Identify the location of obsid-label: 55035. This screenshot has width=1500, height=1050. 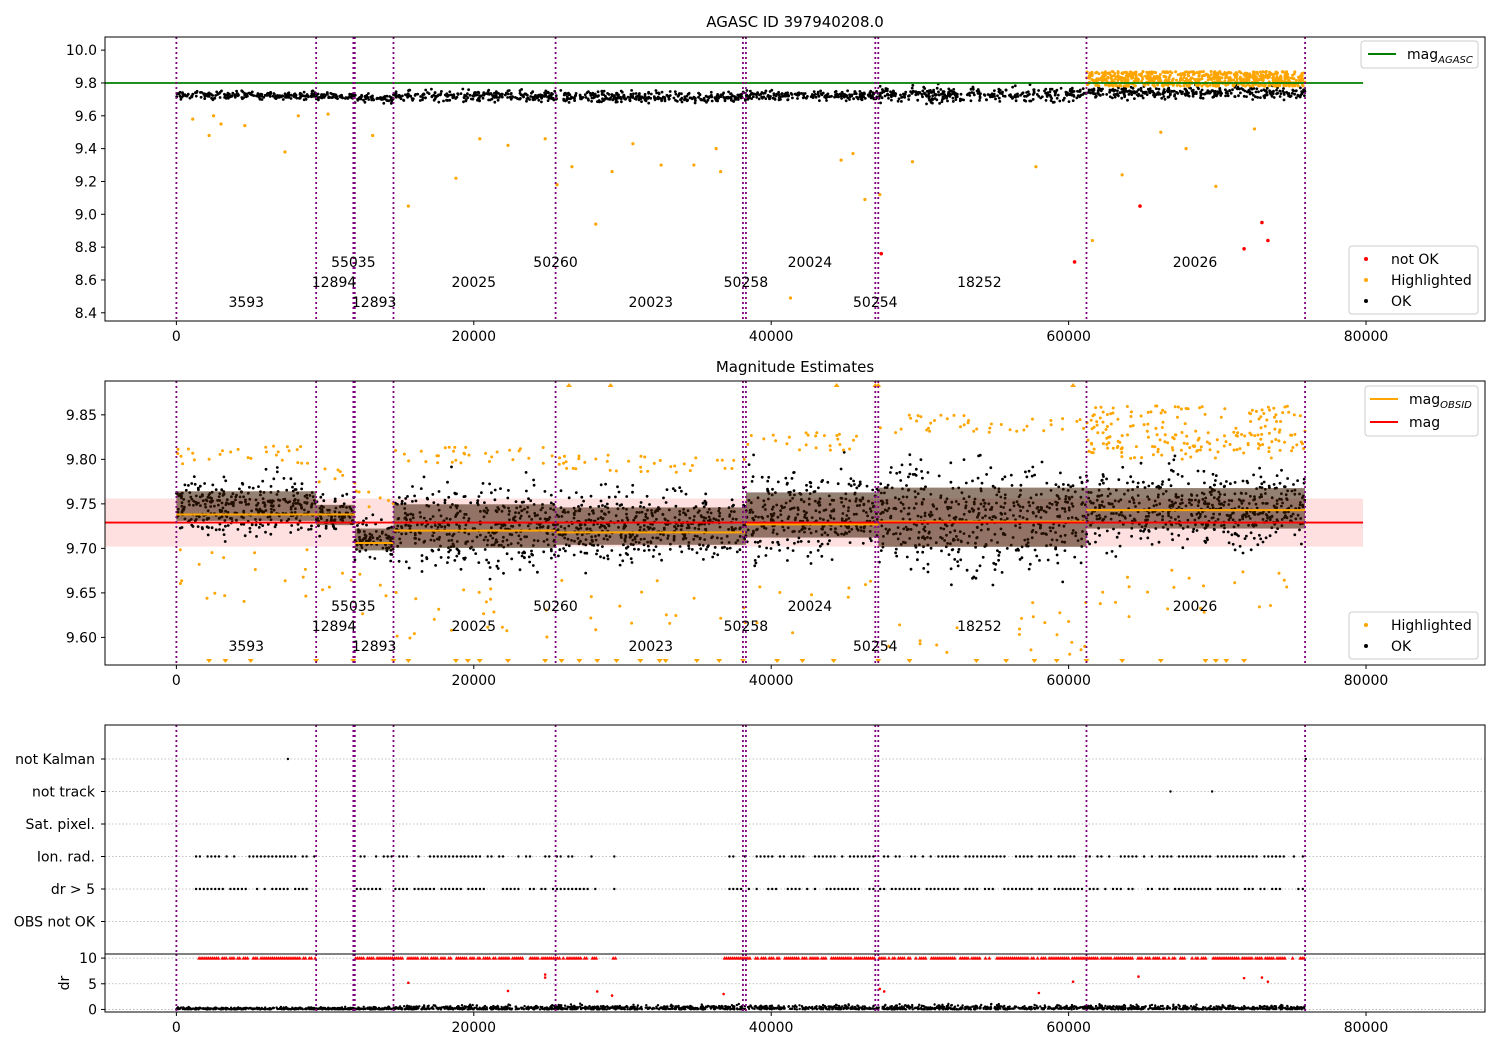
(353, 263).